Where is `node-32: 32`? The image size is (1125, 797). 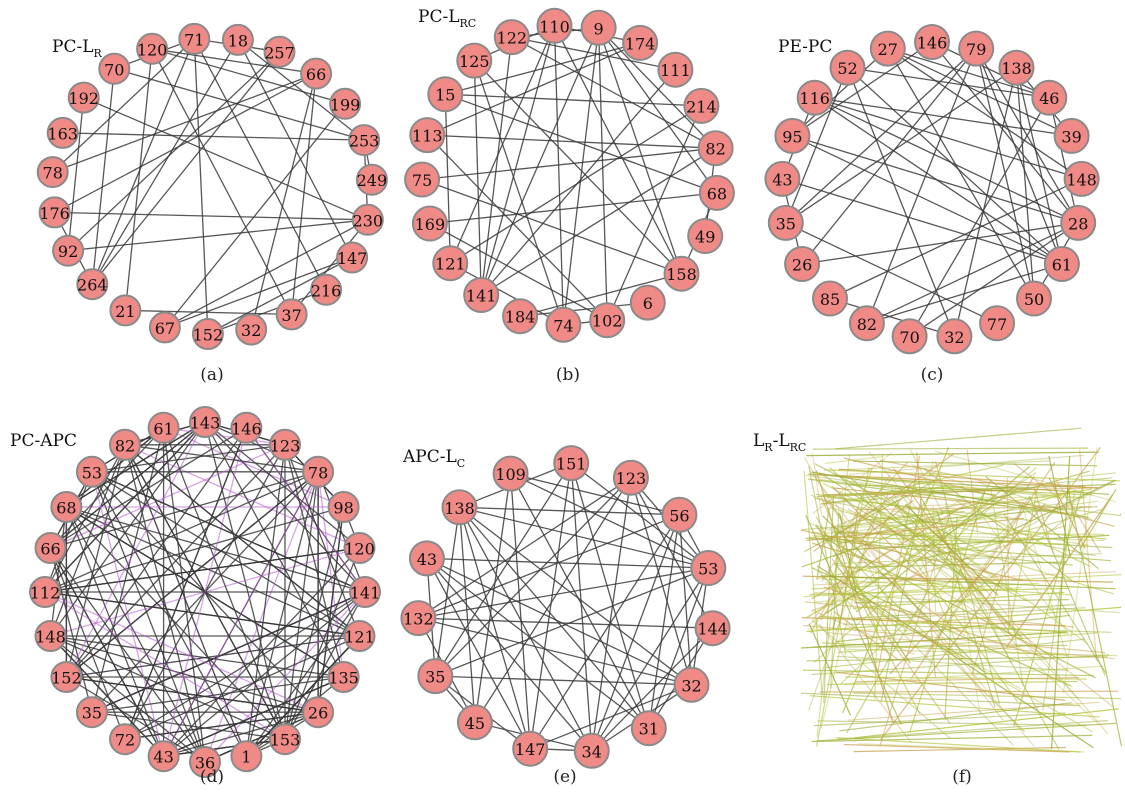 node-32: 32 is located at coordinates (691, 684).